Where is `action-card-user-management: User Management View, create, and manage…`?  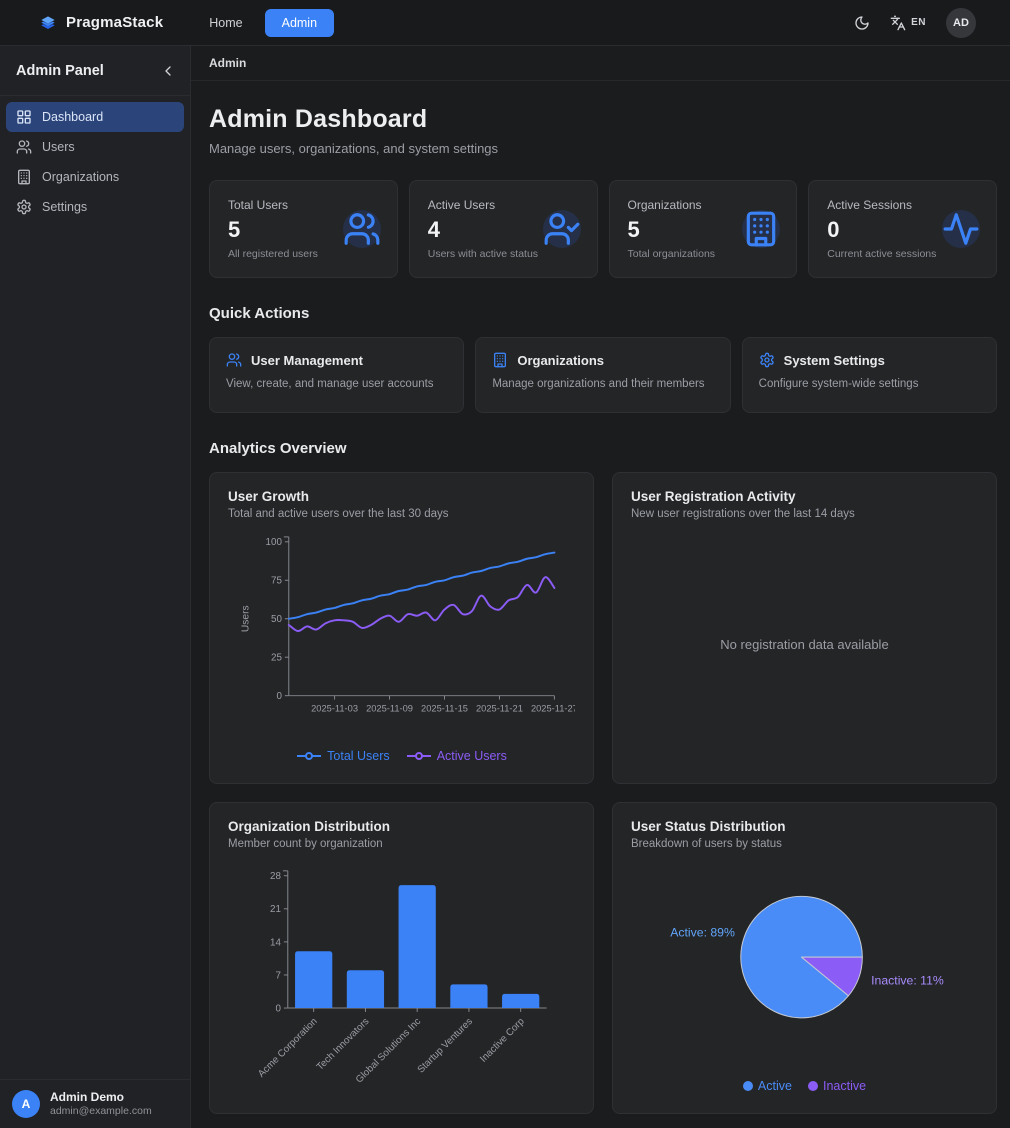
action-card-user-management: User Management View, create, and manage… is located at coordinates (337, 375).